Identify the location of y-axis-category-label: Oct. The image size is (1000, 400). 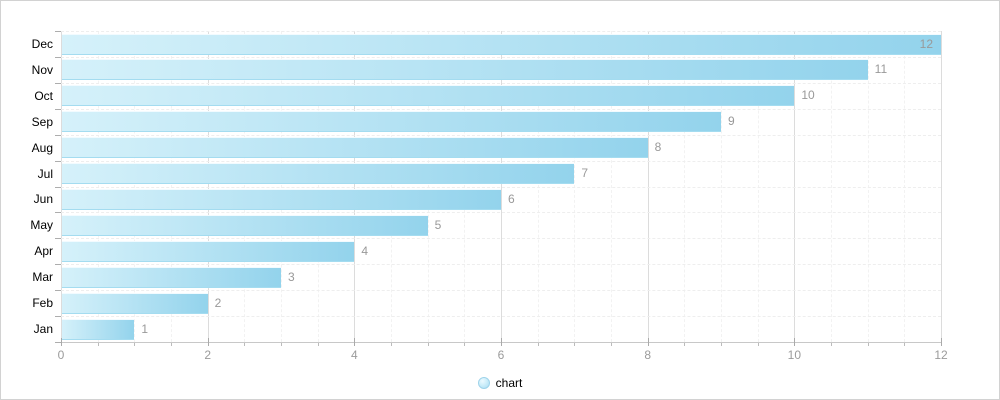
(43, 95).